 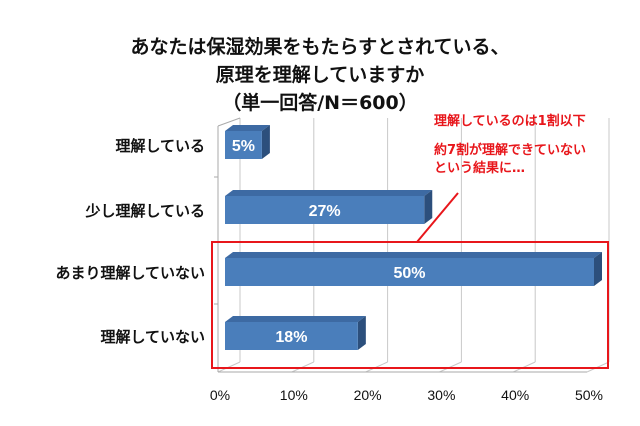 I want to click on x-tick-label: 50%, so click(x=589, y=395).